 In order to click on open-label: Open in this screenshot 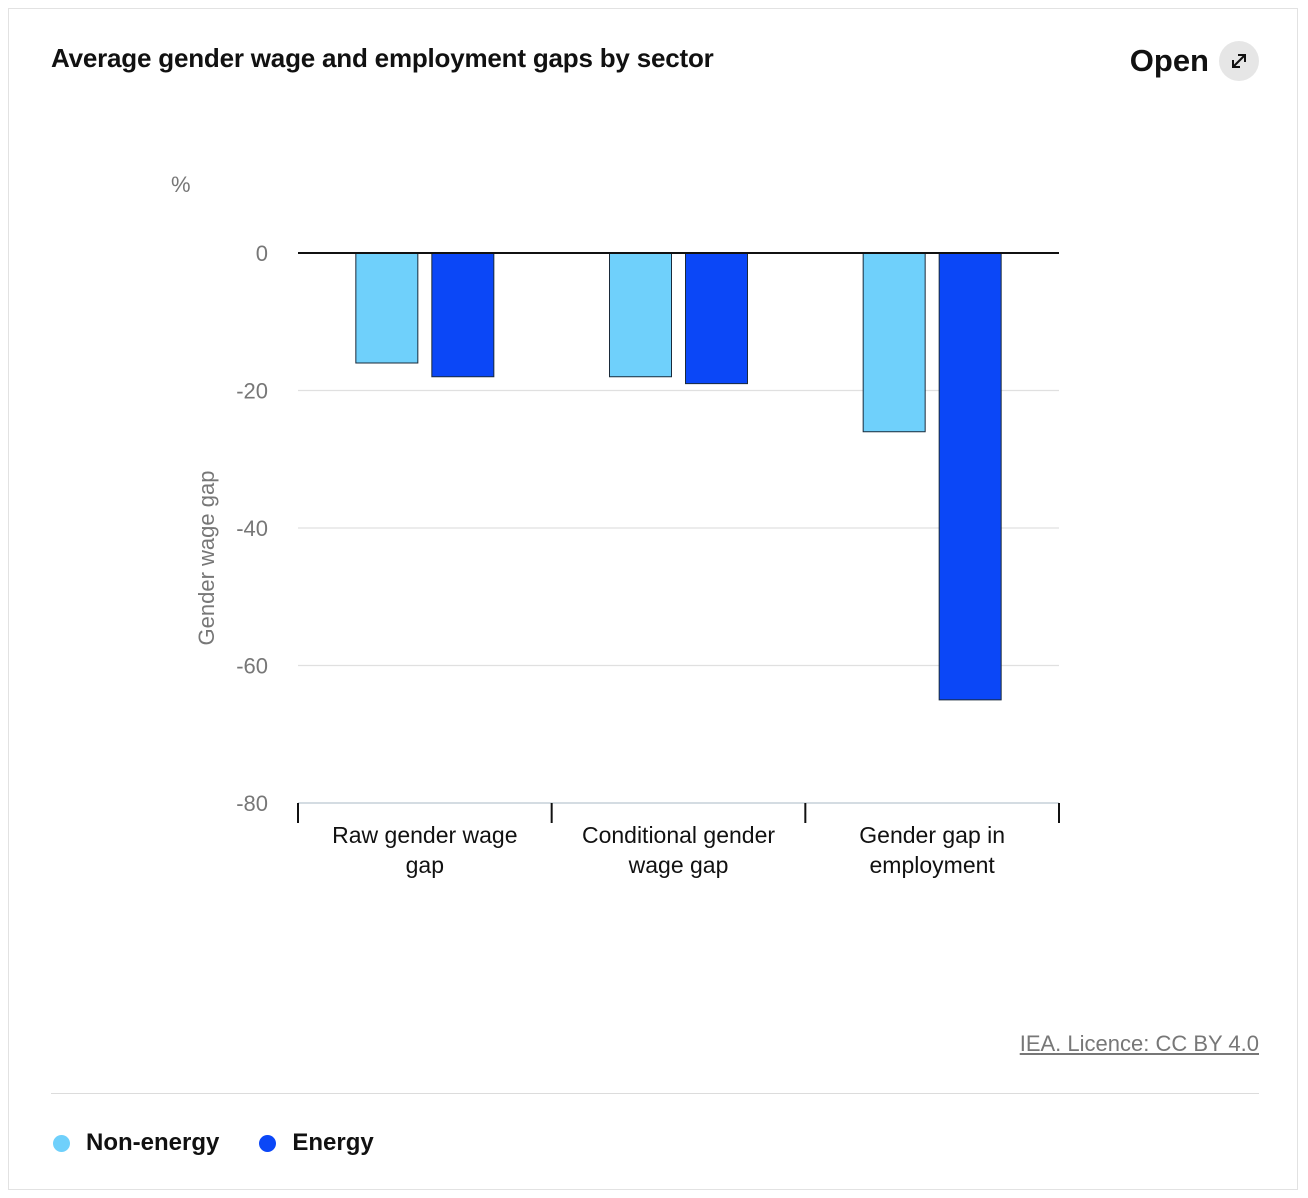, I will do `click(1169, 60)`.